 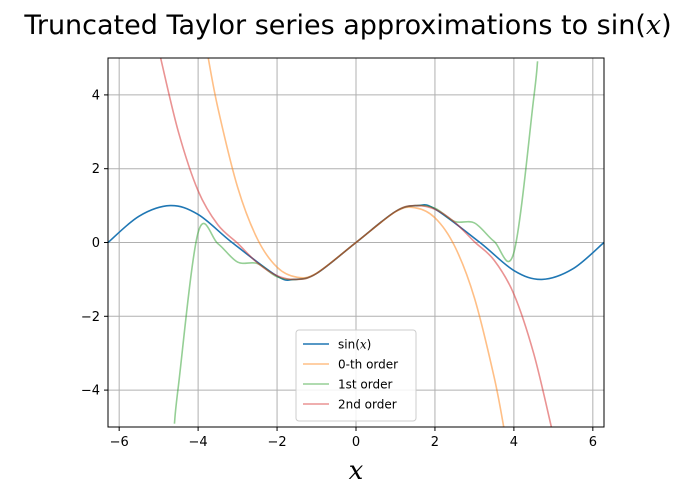 I want to click on legend: sin(x) 0-th order 1st order 2nd order, so click(x=356, y=375).